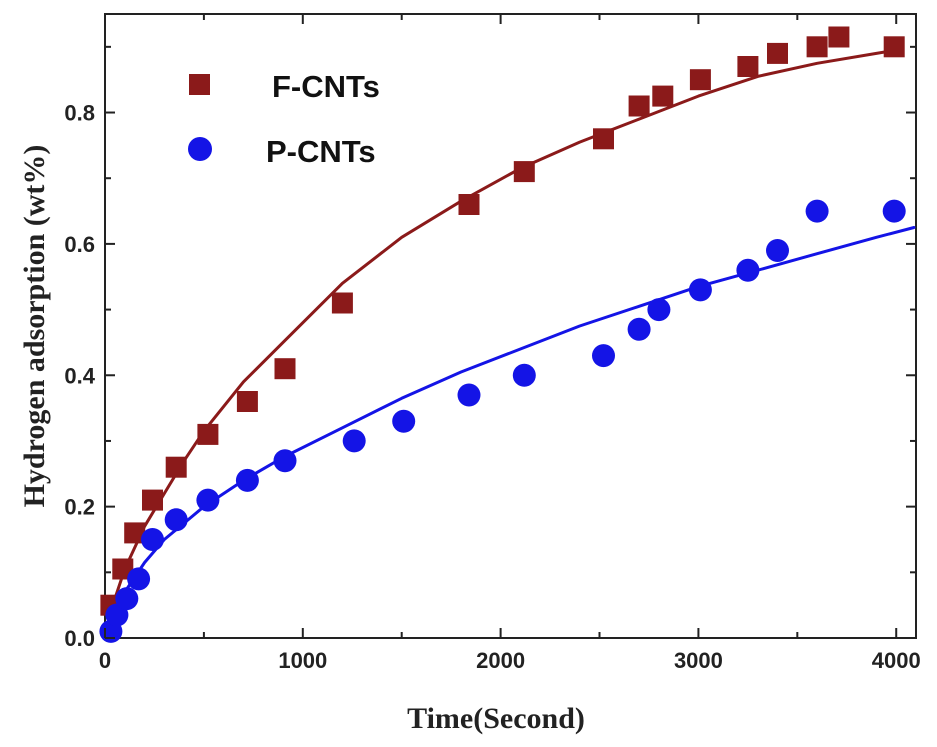 The image size is (937, 747). What do you see at coordinates (326, 86) in the screenshot?
I see `legend-label-f-cnts: F-CNTs` at bounding box center [326, 86].